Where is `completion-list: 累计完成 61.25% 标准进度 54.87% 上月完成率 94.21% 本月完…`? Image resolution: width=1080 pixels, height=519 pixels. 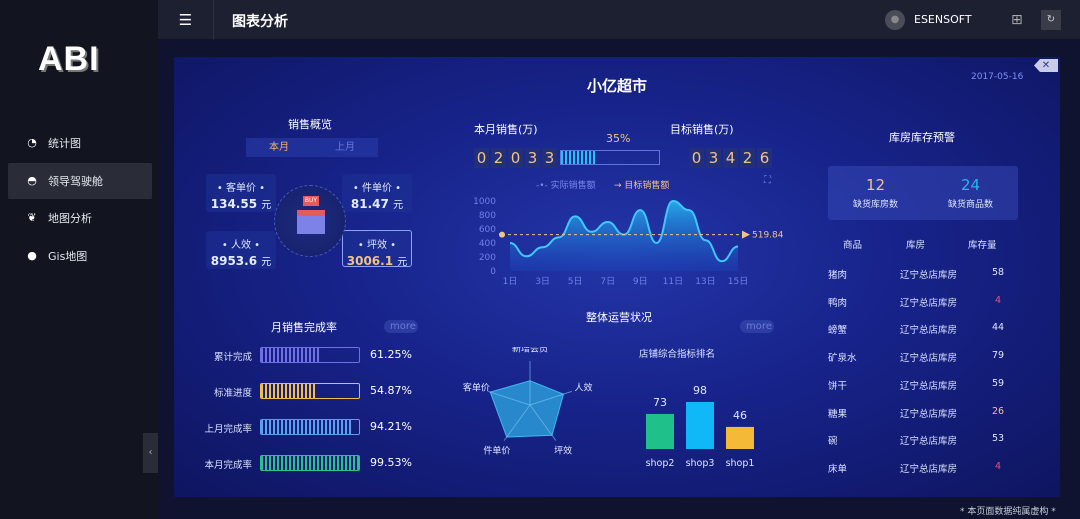 completion-list: 累计完成 61.25% 标准进度 54.87% 上月完成率 94.21% 本月完… is located at coordinates (309, 417).